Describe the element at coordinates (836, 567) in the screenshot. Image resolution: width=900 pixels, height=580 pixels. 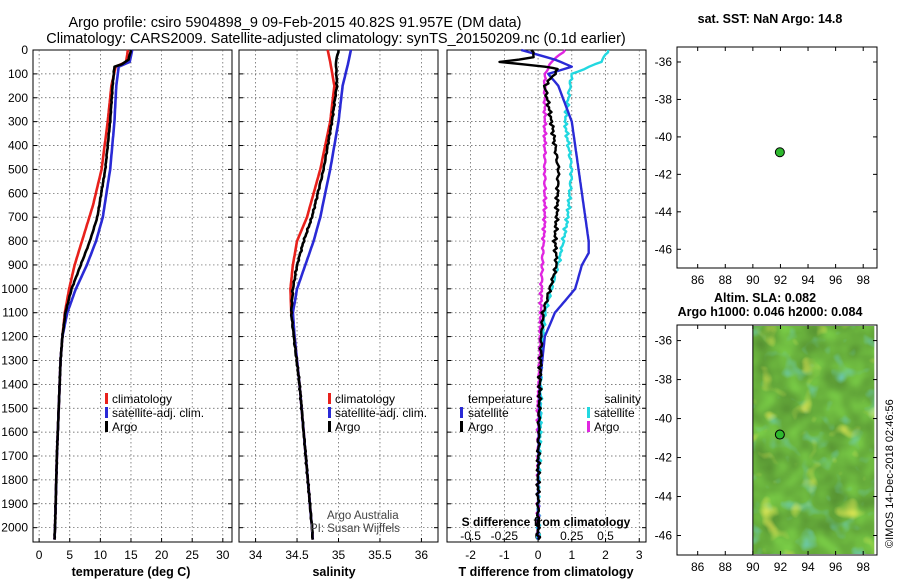
I see `map-lon-label: 96` at that location.